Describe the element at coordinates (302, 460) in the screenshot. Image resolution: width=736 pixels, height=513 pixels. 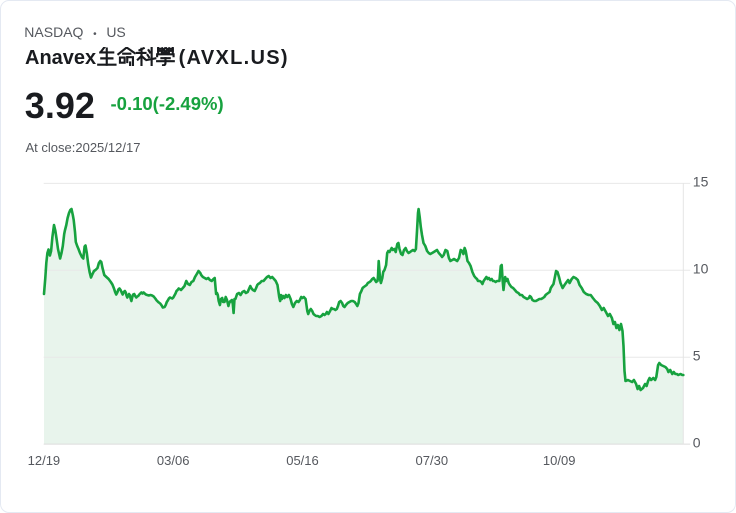
I see `svg-text: 05/16` at that location.